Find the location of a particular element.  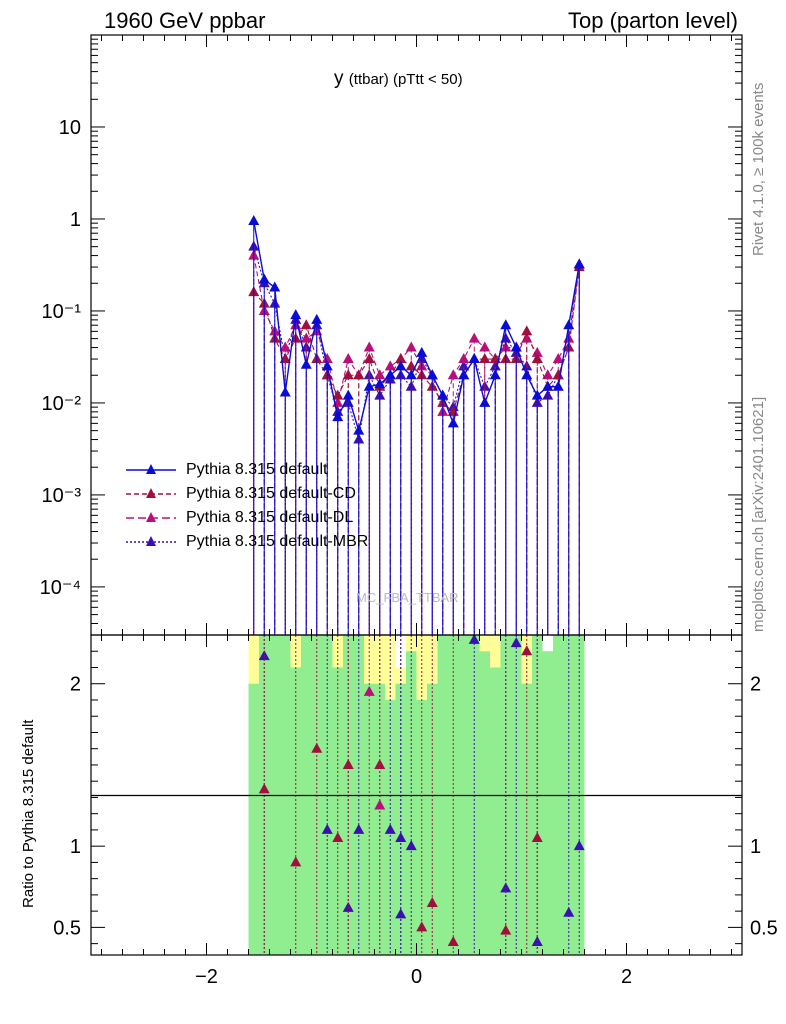

series-line-default is located at coordinates (416, 327).